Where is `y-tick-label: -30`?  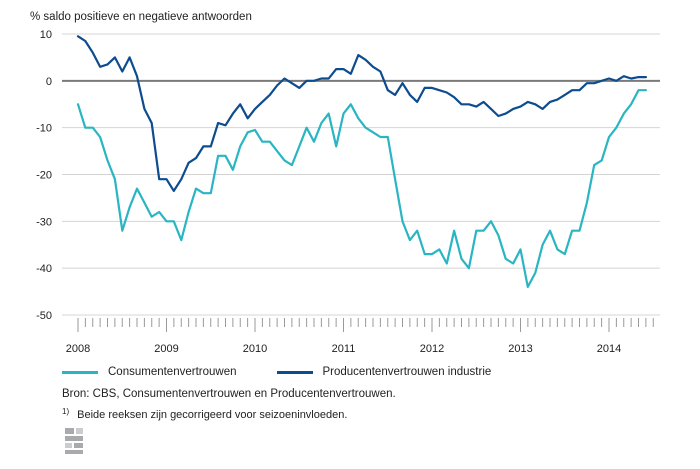
y-tick-label: -30 is located at coordinates (44, 222).